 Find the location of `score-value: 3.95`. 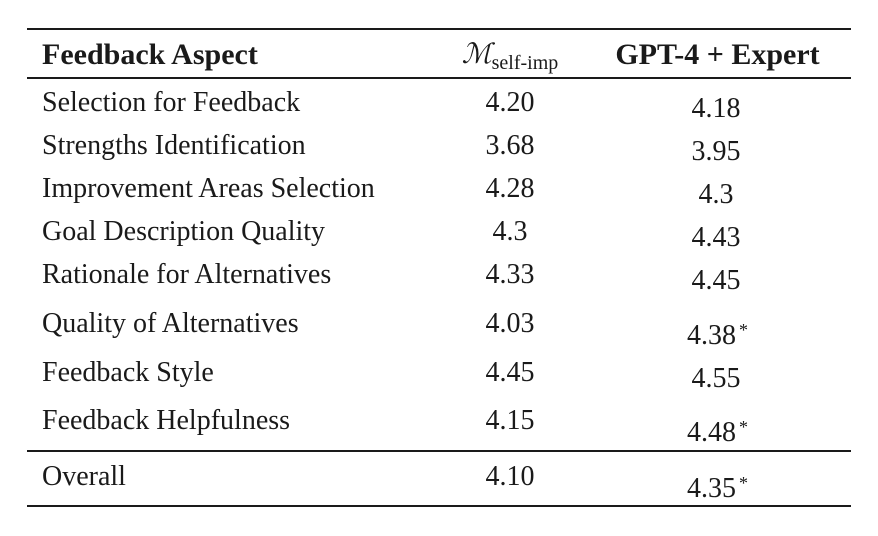

score-value: 3.95 is located at coordinates (716, 151).